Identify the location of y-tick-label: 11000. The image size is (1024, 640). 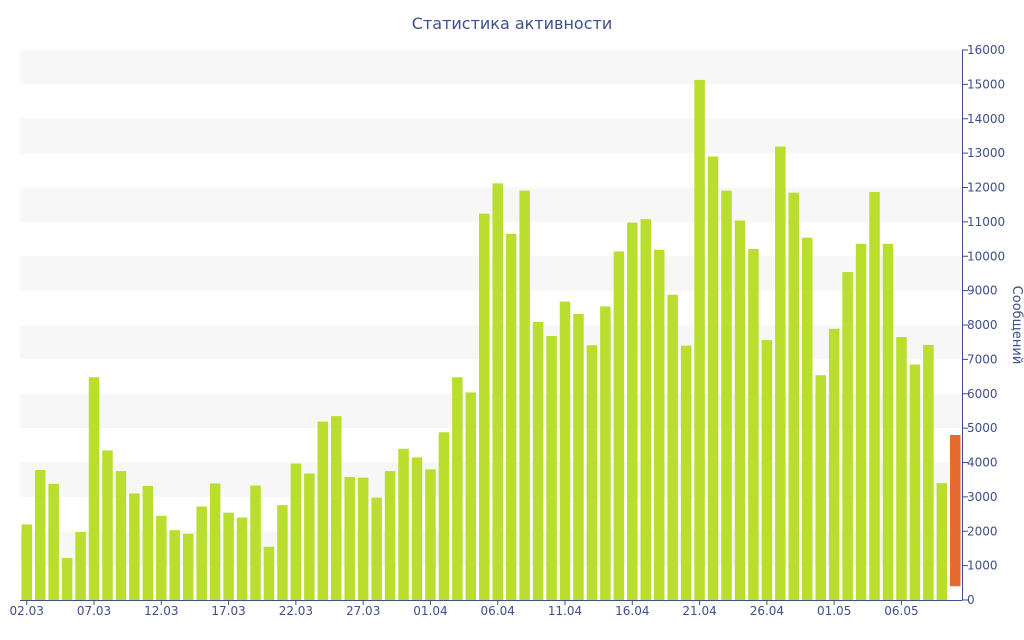
(986, 222).